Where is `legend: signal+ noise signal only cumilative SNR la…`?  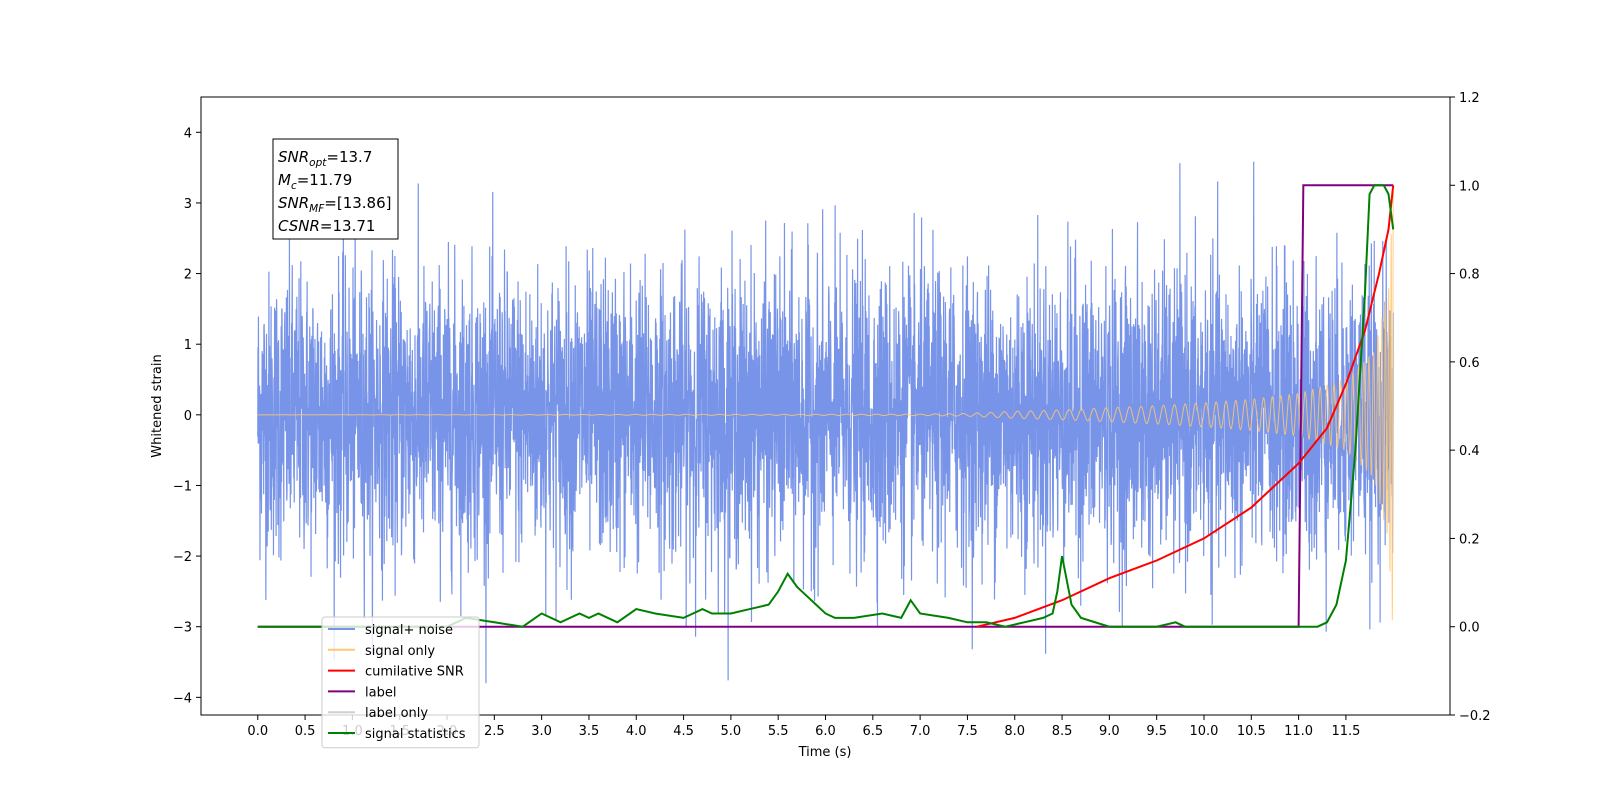 legend: signal+ noise signal only cumilative SNR la… is located at coordinates (400, 682).